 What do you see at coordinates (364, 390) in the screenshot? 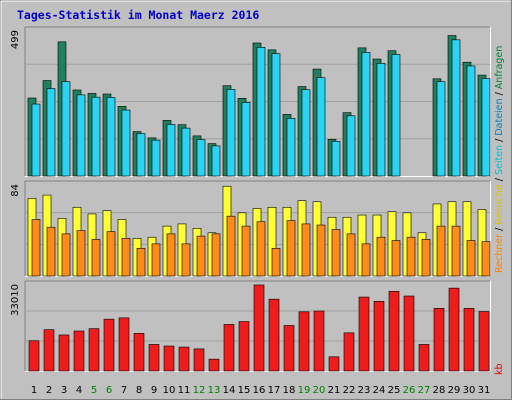
I see `day-label: 23` at bounding box center [364, 390].